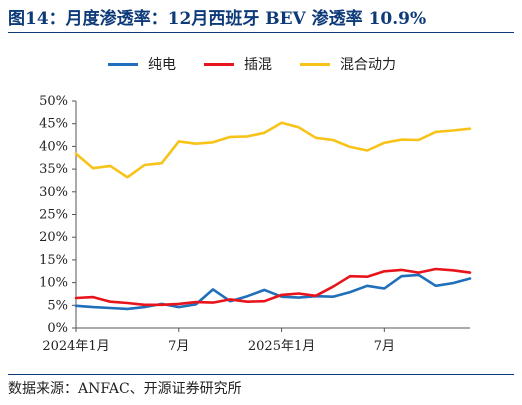 This screenshot has height=405, width=522. I want to click on y-tick-label: 10%, so click(53, 283).